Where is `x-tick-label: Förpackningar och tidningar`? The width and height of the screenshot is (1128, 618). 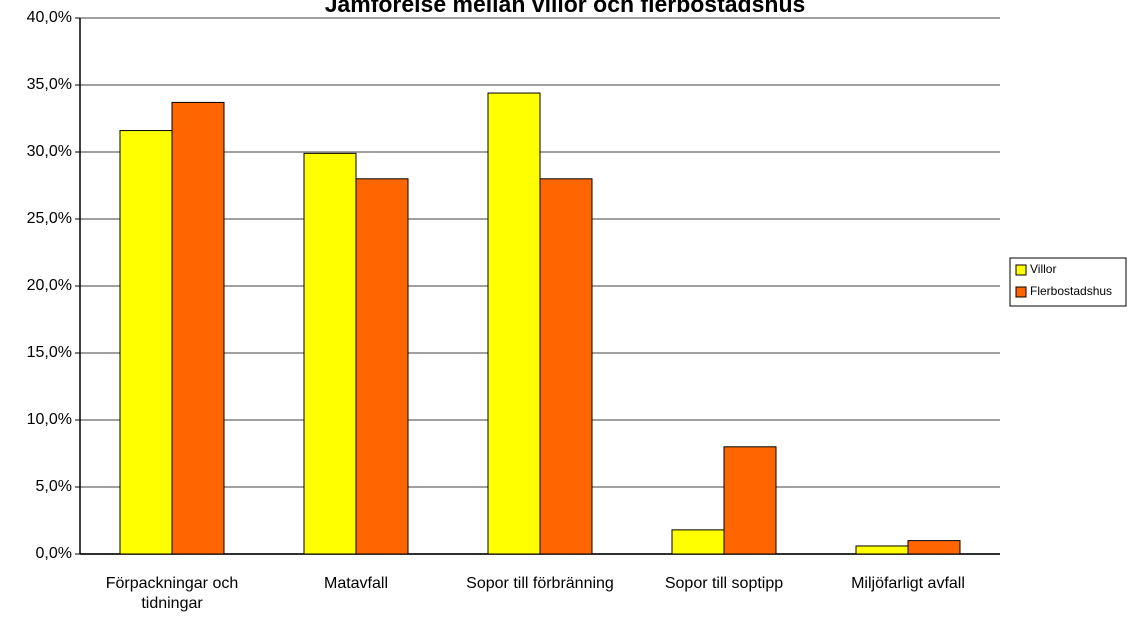
x-tick-label: Förpackningar och tidningar is located at coordinates (172, 593).